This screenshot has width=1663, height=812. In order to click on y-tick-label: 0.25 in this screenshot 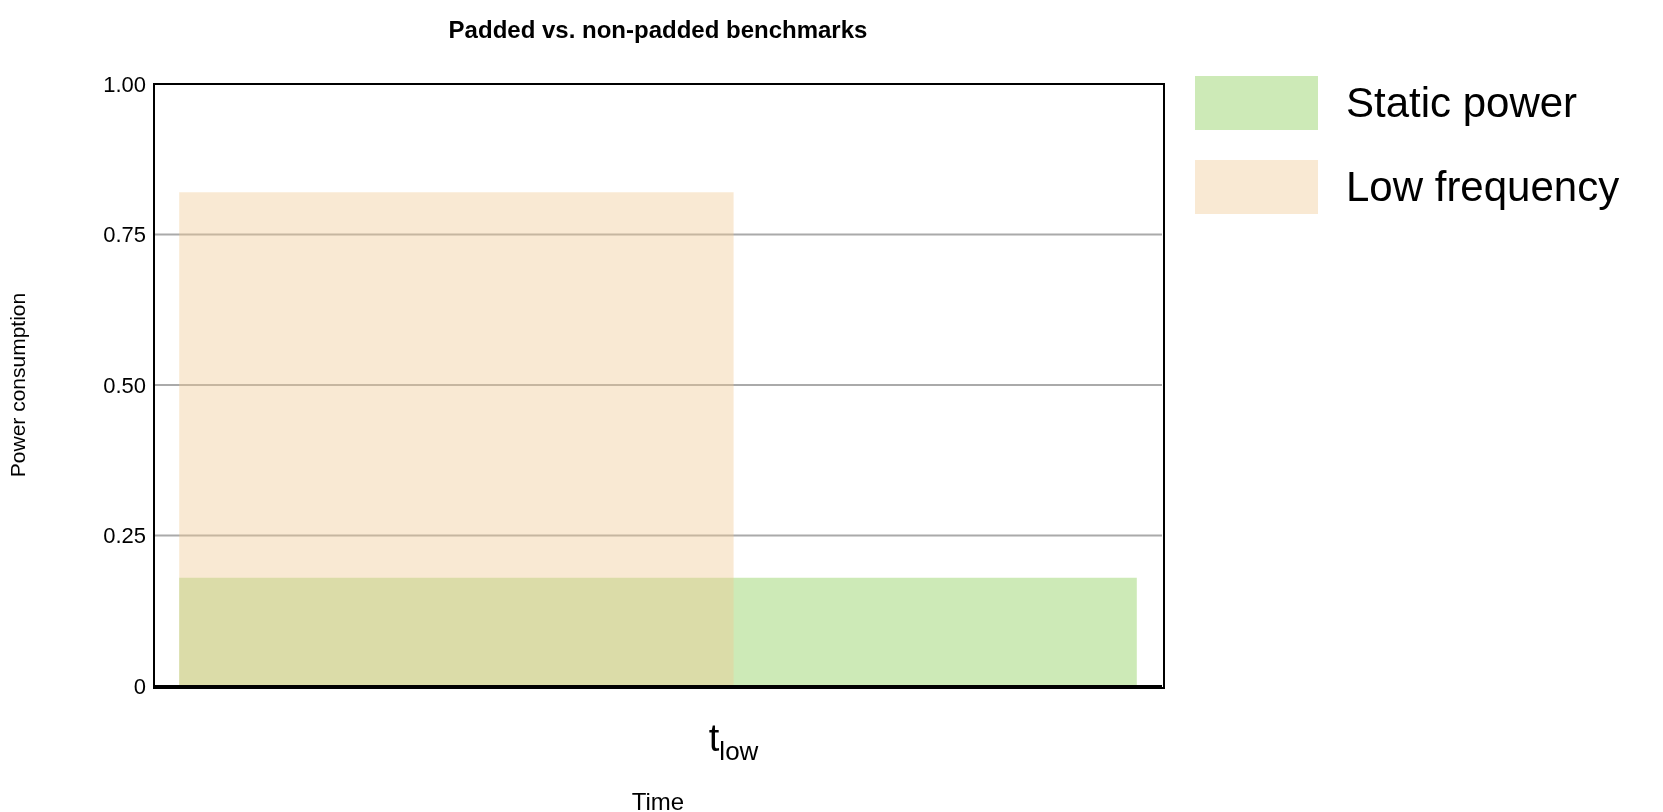, I will do `click(124, 536)`.